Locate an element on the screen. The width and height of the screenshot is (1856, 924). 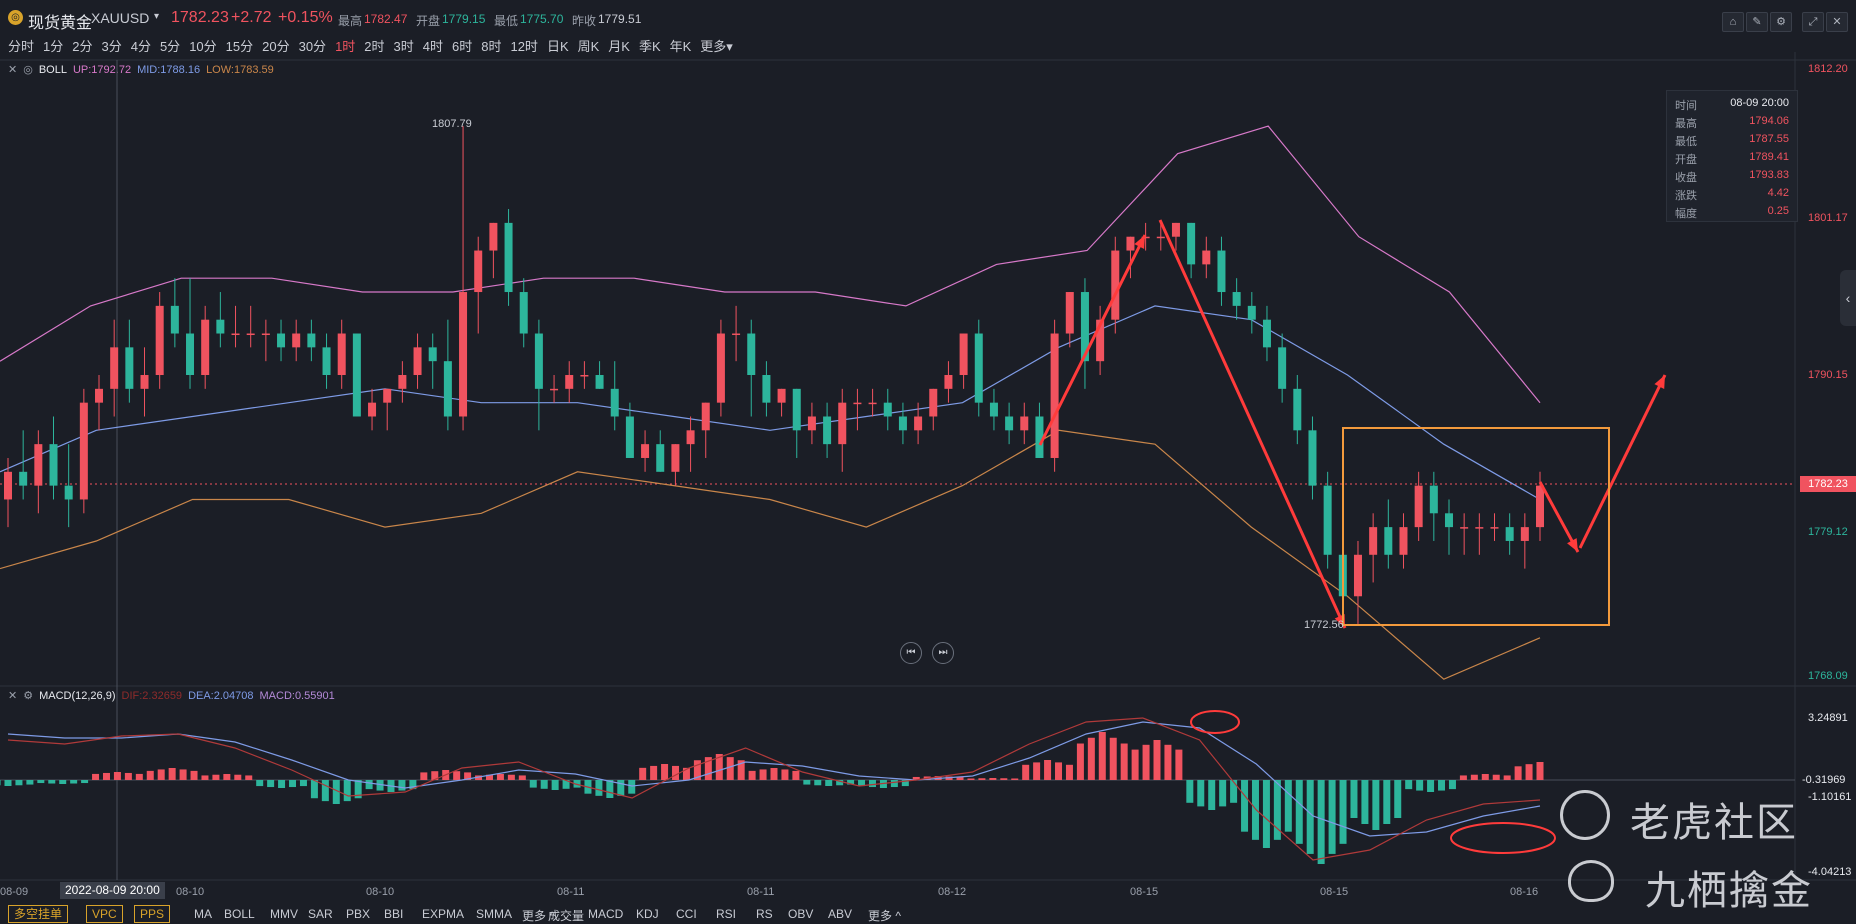
stat-label-open: 开盘 is located at coordinates (428, 21).